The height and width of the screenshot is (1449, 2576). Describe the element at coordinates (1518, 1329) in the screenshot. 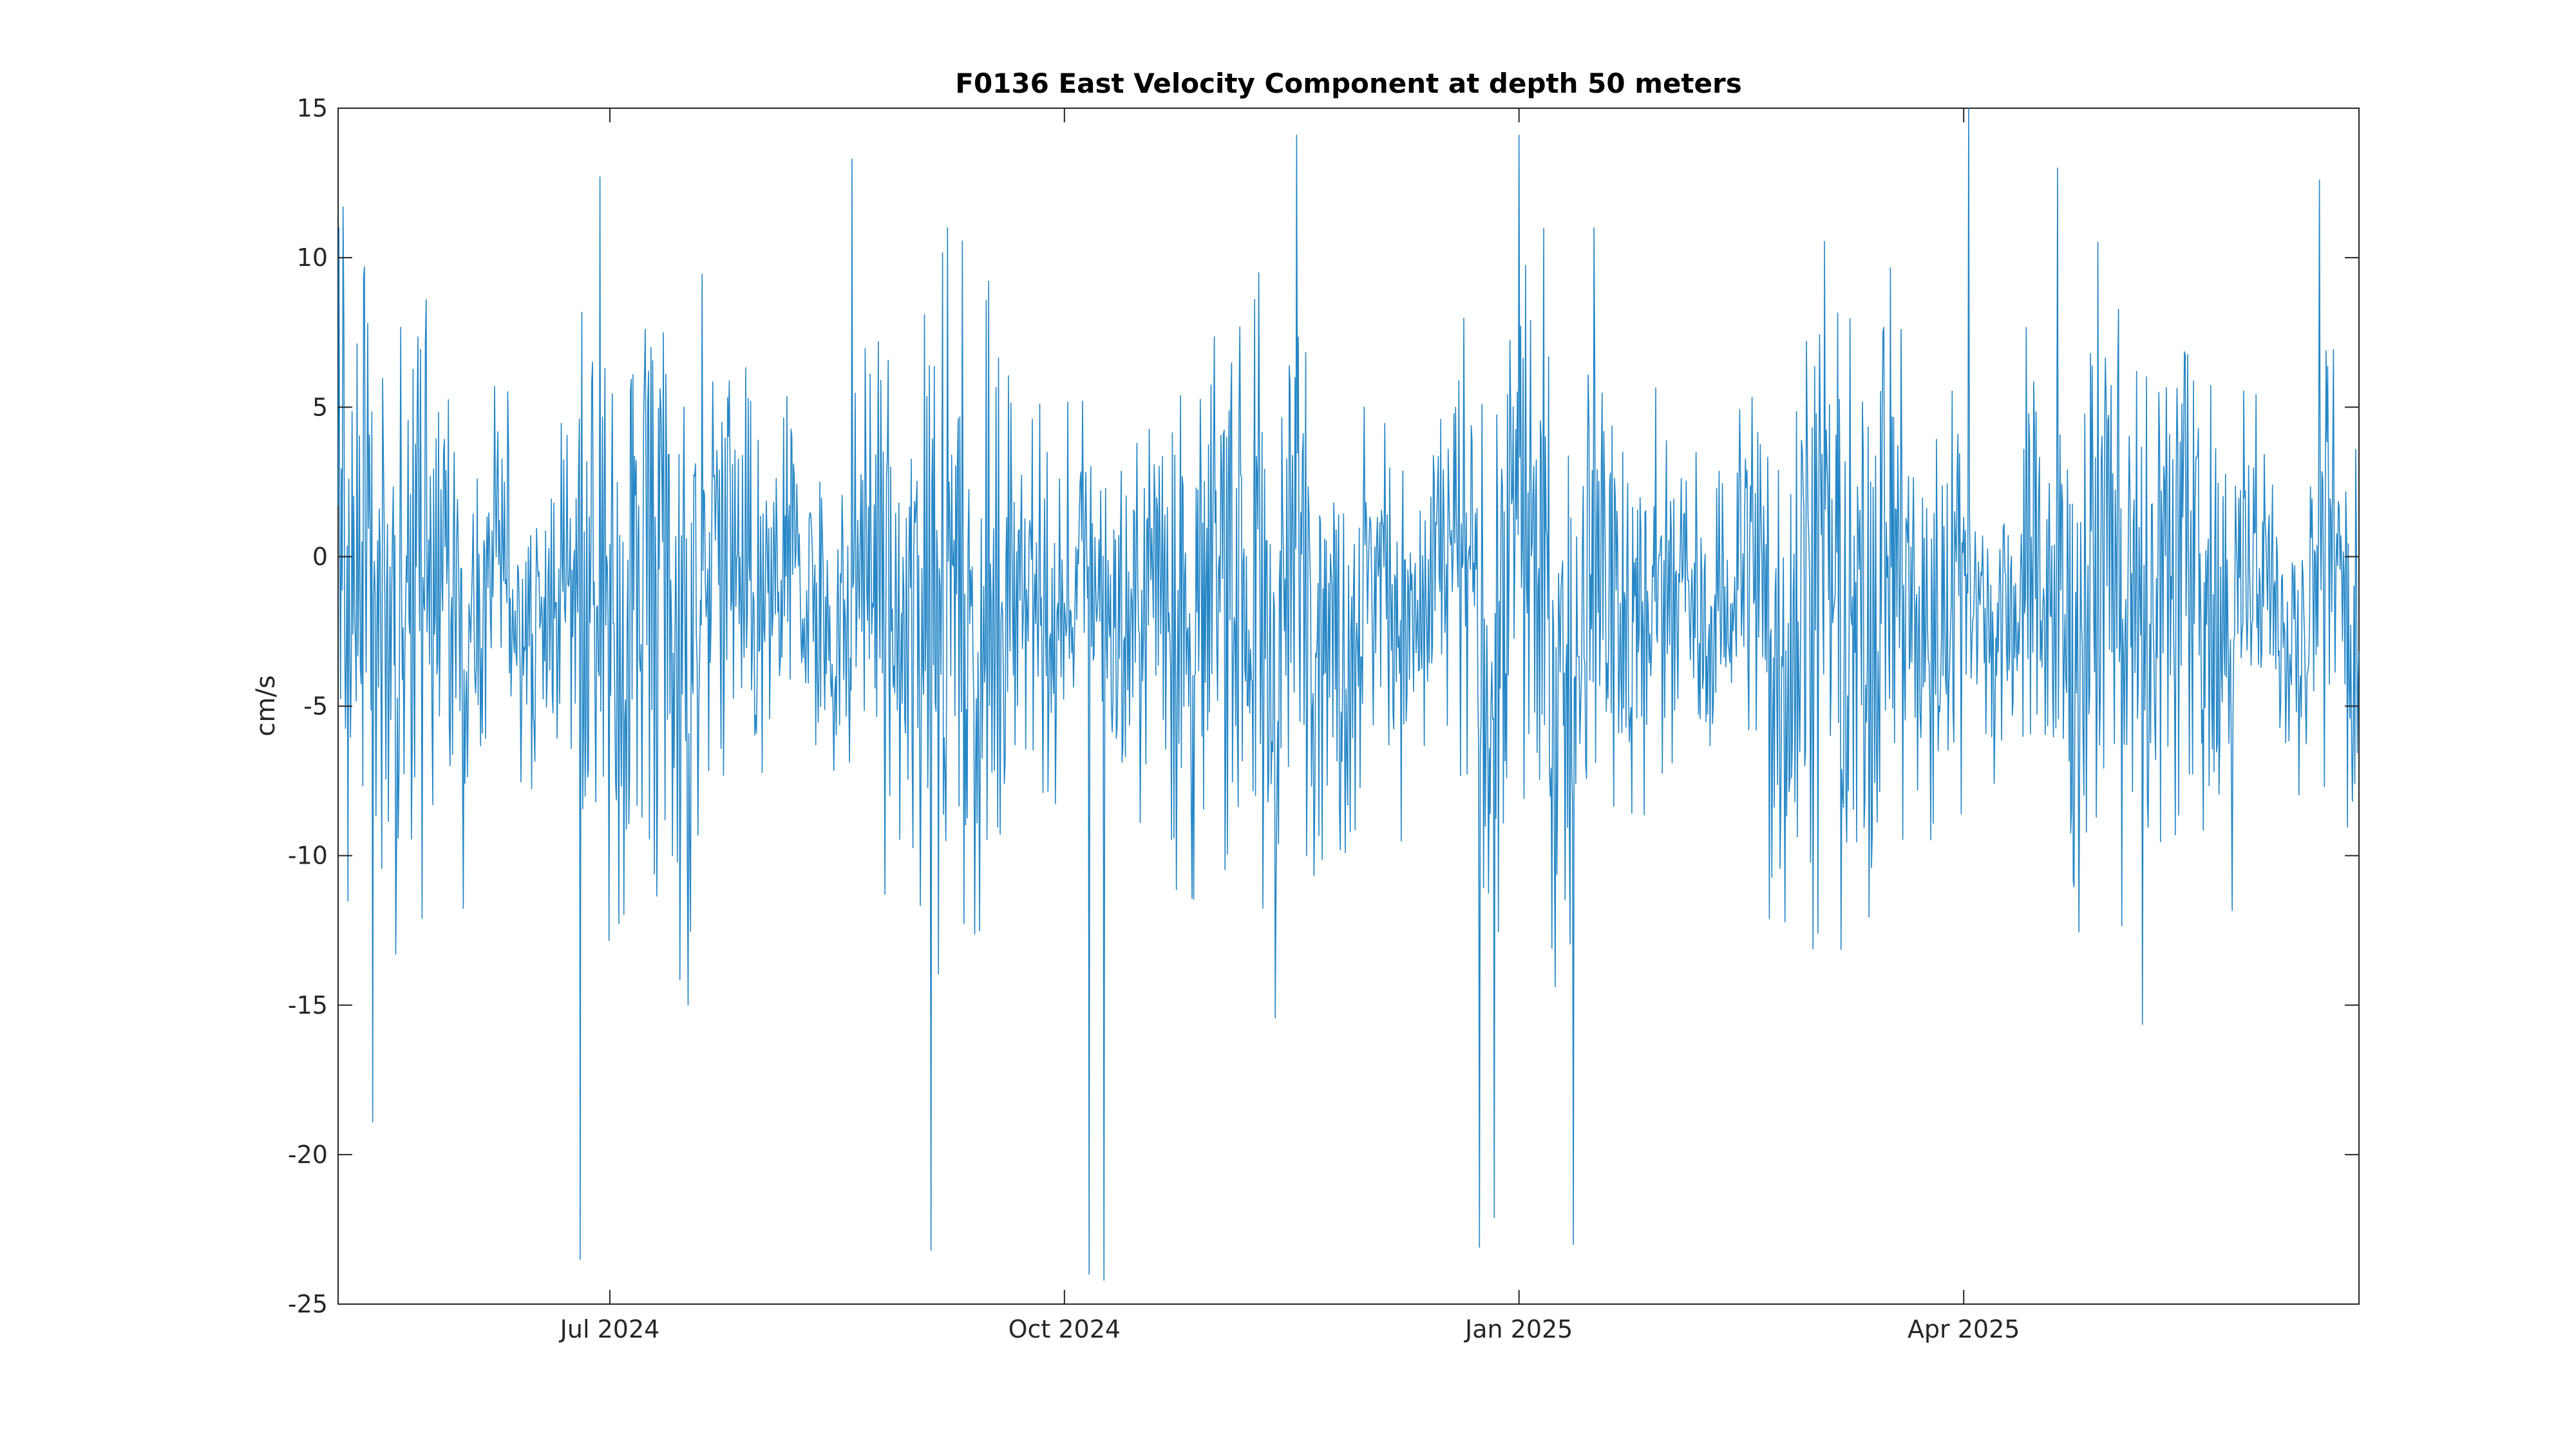

I see `x-tick-label: Jan 2025` at that location.